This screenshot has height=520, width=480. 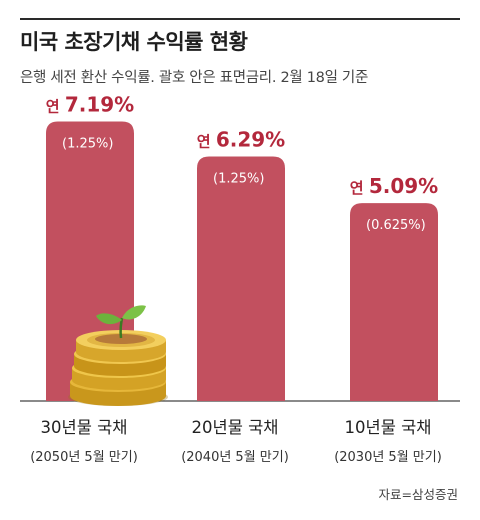 What do you see at coordinates (84, 427) in the screenshot?
I see `category-label: 30년물 국채` at bounding box center [84, 427].